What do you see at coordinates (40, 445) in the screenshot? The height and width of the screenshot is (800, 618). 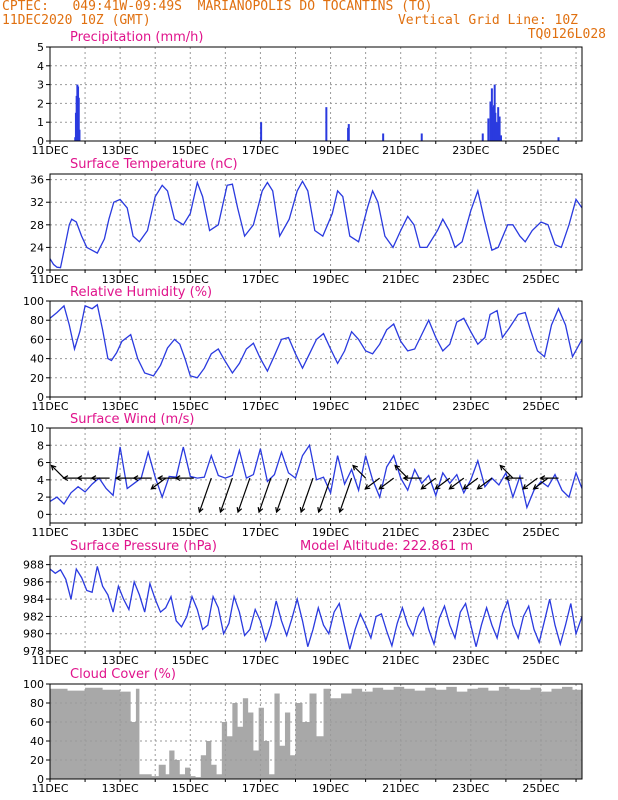 I see `y-tick-label: 8` at bounding box center [40, 445].